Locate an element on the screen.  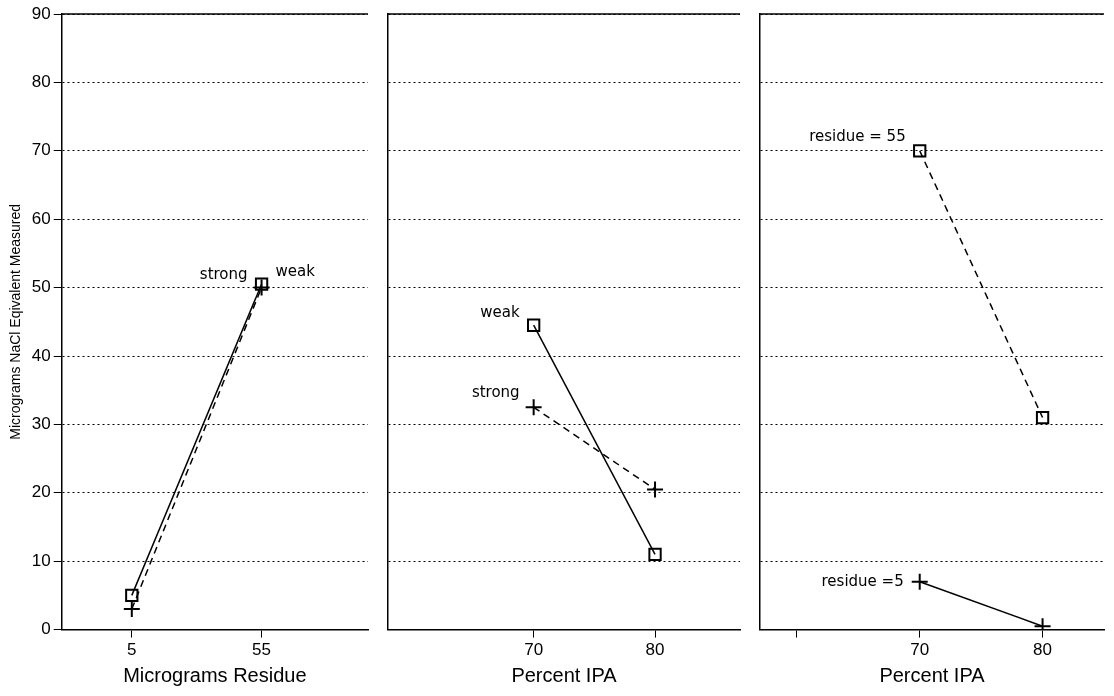
y-tick-label: 20 is located at coordinates (41, 492).